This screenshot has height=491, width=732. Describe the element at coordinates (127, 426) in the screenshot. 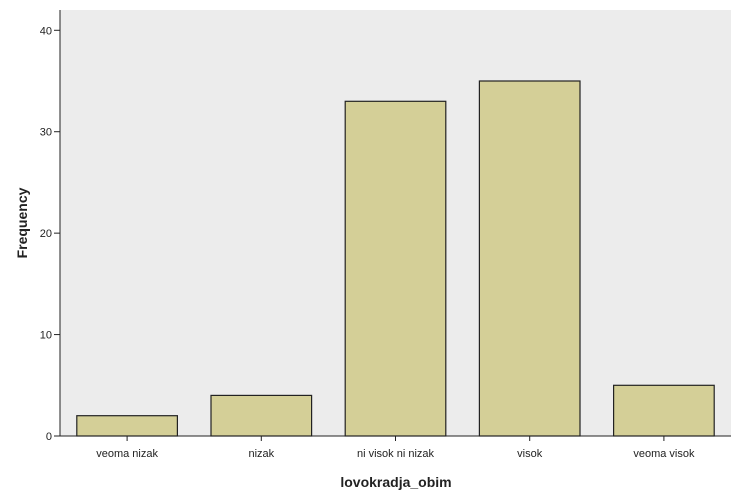

I see `bar-veoma-nizak` at that location.